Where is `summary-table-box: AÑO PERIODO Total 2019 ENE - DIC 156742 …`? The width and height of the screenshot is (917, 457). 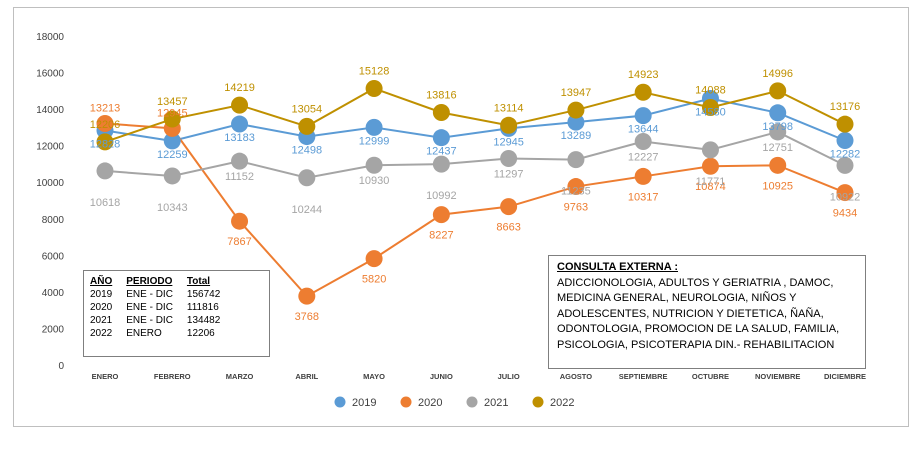
summary-table-box: AÑO PERIODO Total 2019 ENE - DIC 156742 … is located at coordinates (176, 313).